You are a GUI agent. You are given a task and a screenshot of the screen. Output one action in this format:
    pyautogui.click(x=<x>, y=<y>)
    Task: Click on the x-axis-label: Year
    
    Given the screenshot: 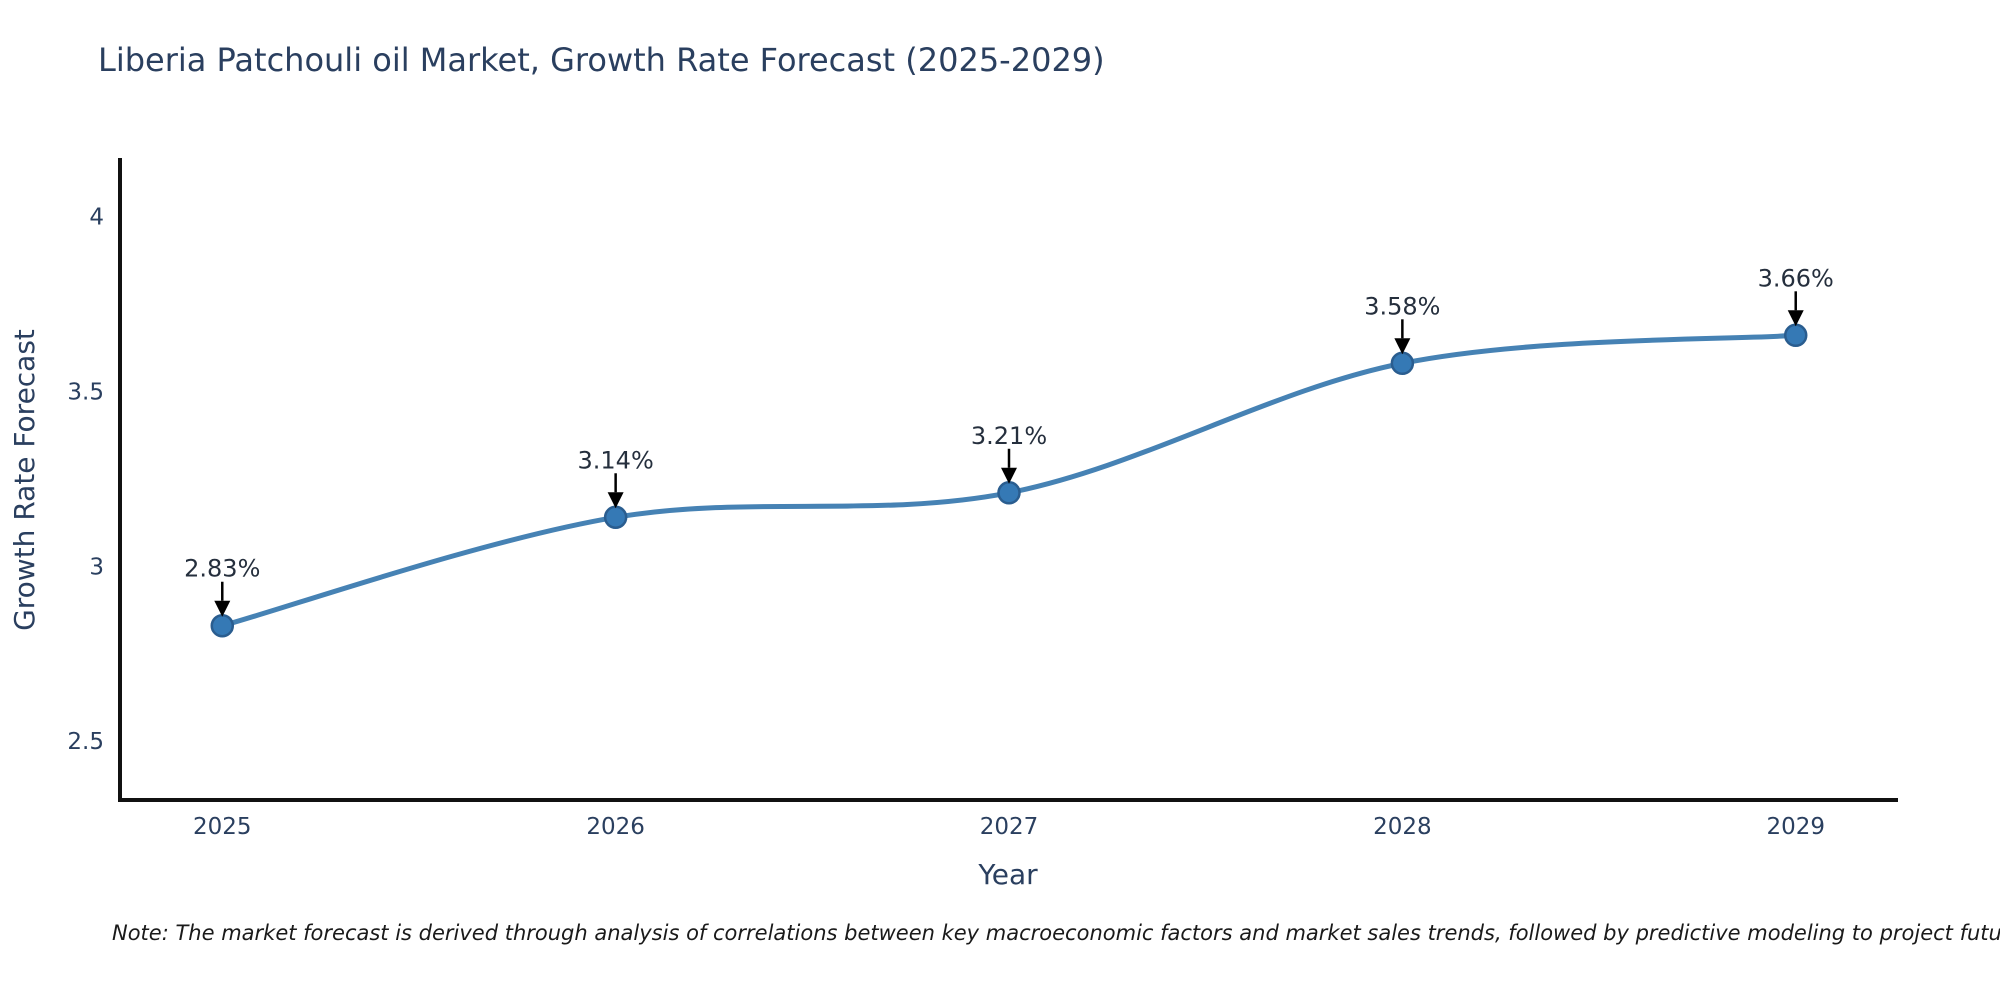 What is the action you would take?
    pyautogui.click(x=1007, y=874)
    